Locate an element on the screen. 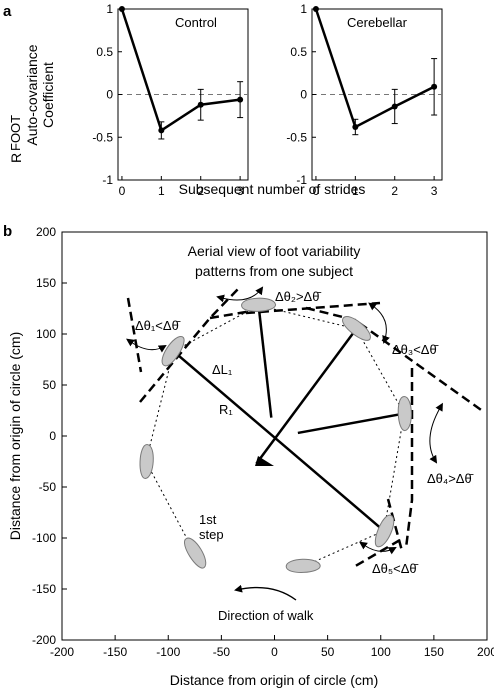 The height and width of the screenshot is (696, 494). panel-b-ylabel-text: Distance from origin of circle (cm) is located at coordinates (15, 436).